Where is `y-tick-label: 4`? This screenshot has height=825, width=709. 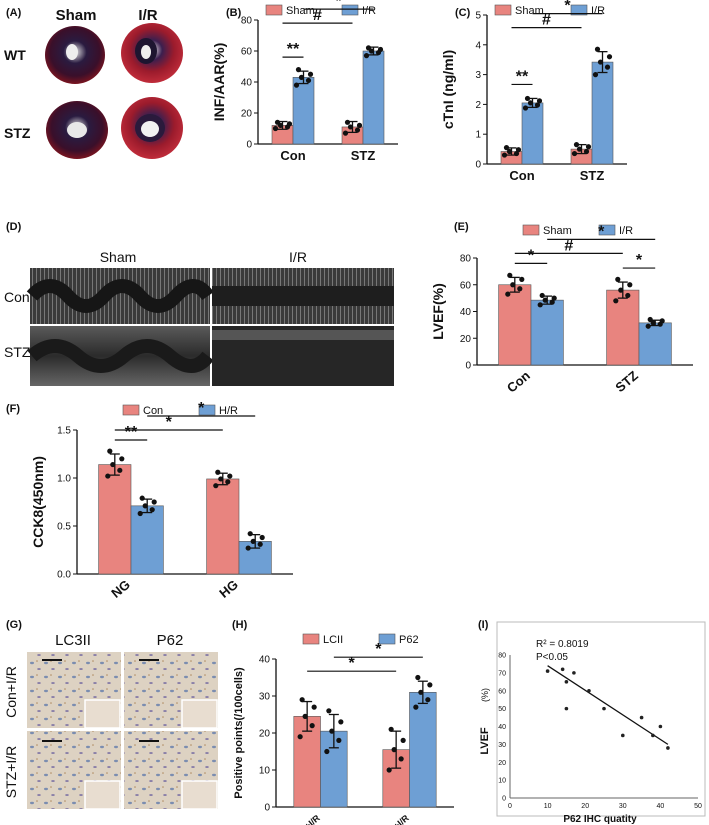
y-tick-label: 4 is located at coordinates (478, 45).